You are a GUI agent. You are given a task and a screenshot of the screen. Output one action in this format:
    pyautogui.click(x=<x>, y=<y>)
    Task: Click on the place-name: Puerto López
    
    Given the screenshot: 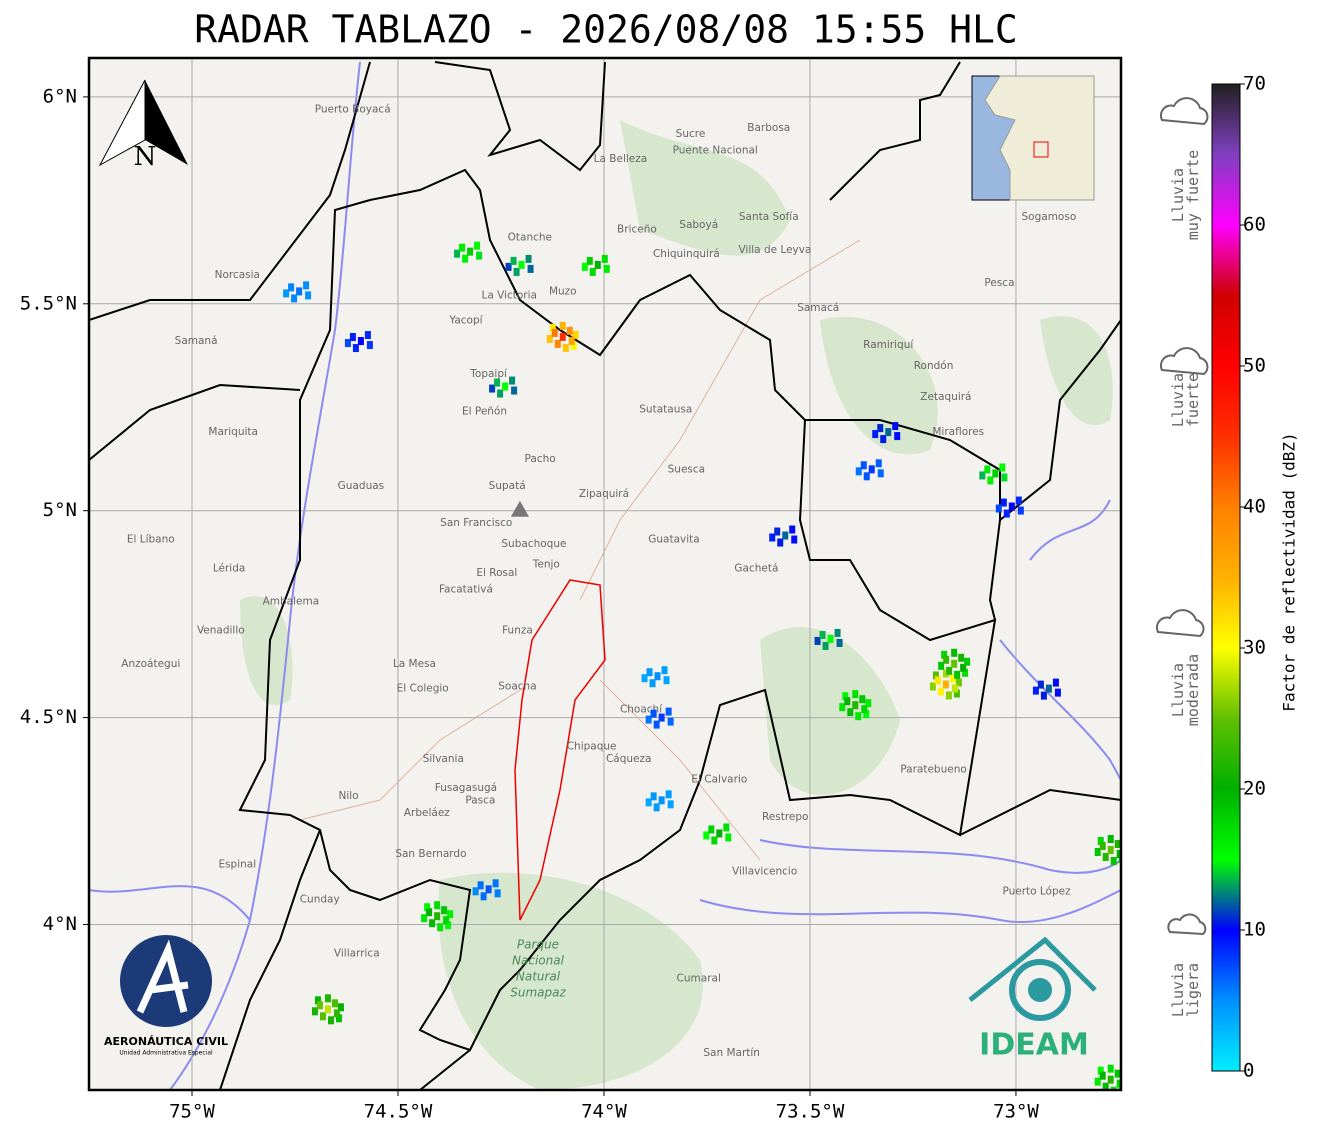 What is the action you would take?
    pyautogui.click(x=1036, y=891)
    